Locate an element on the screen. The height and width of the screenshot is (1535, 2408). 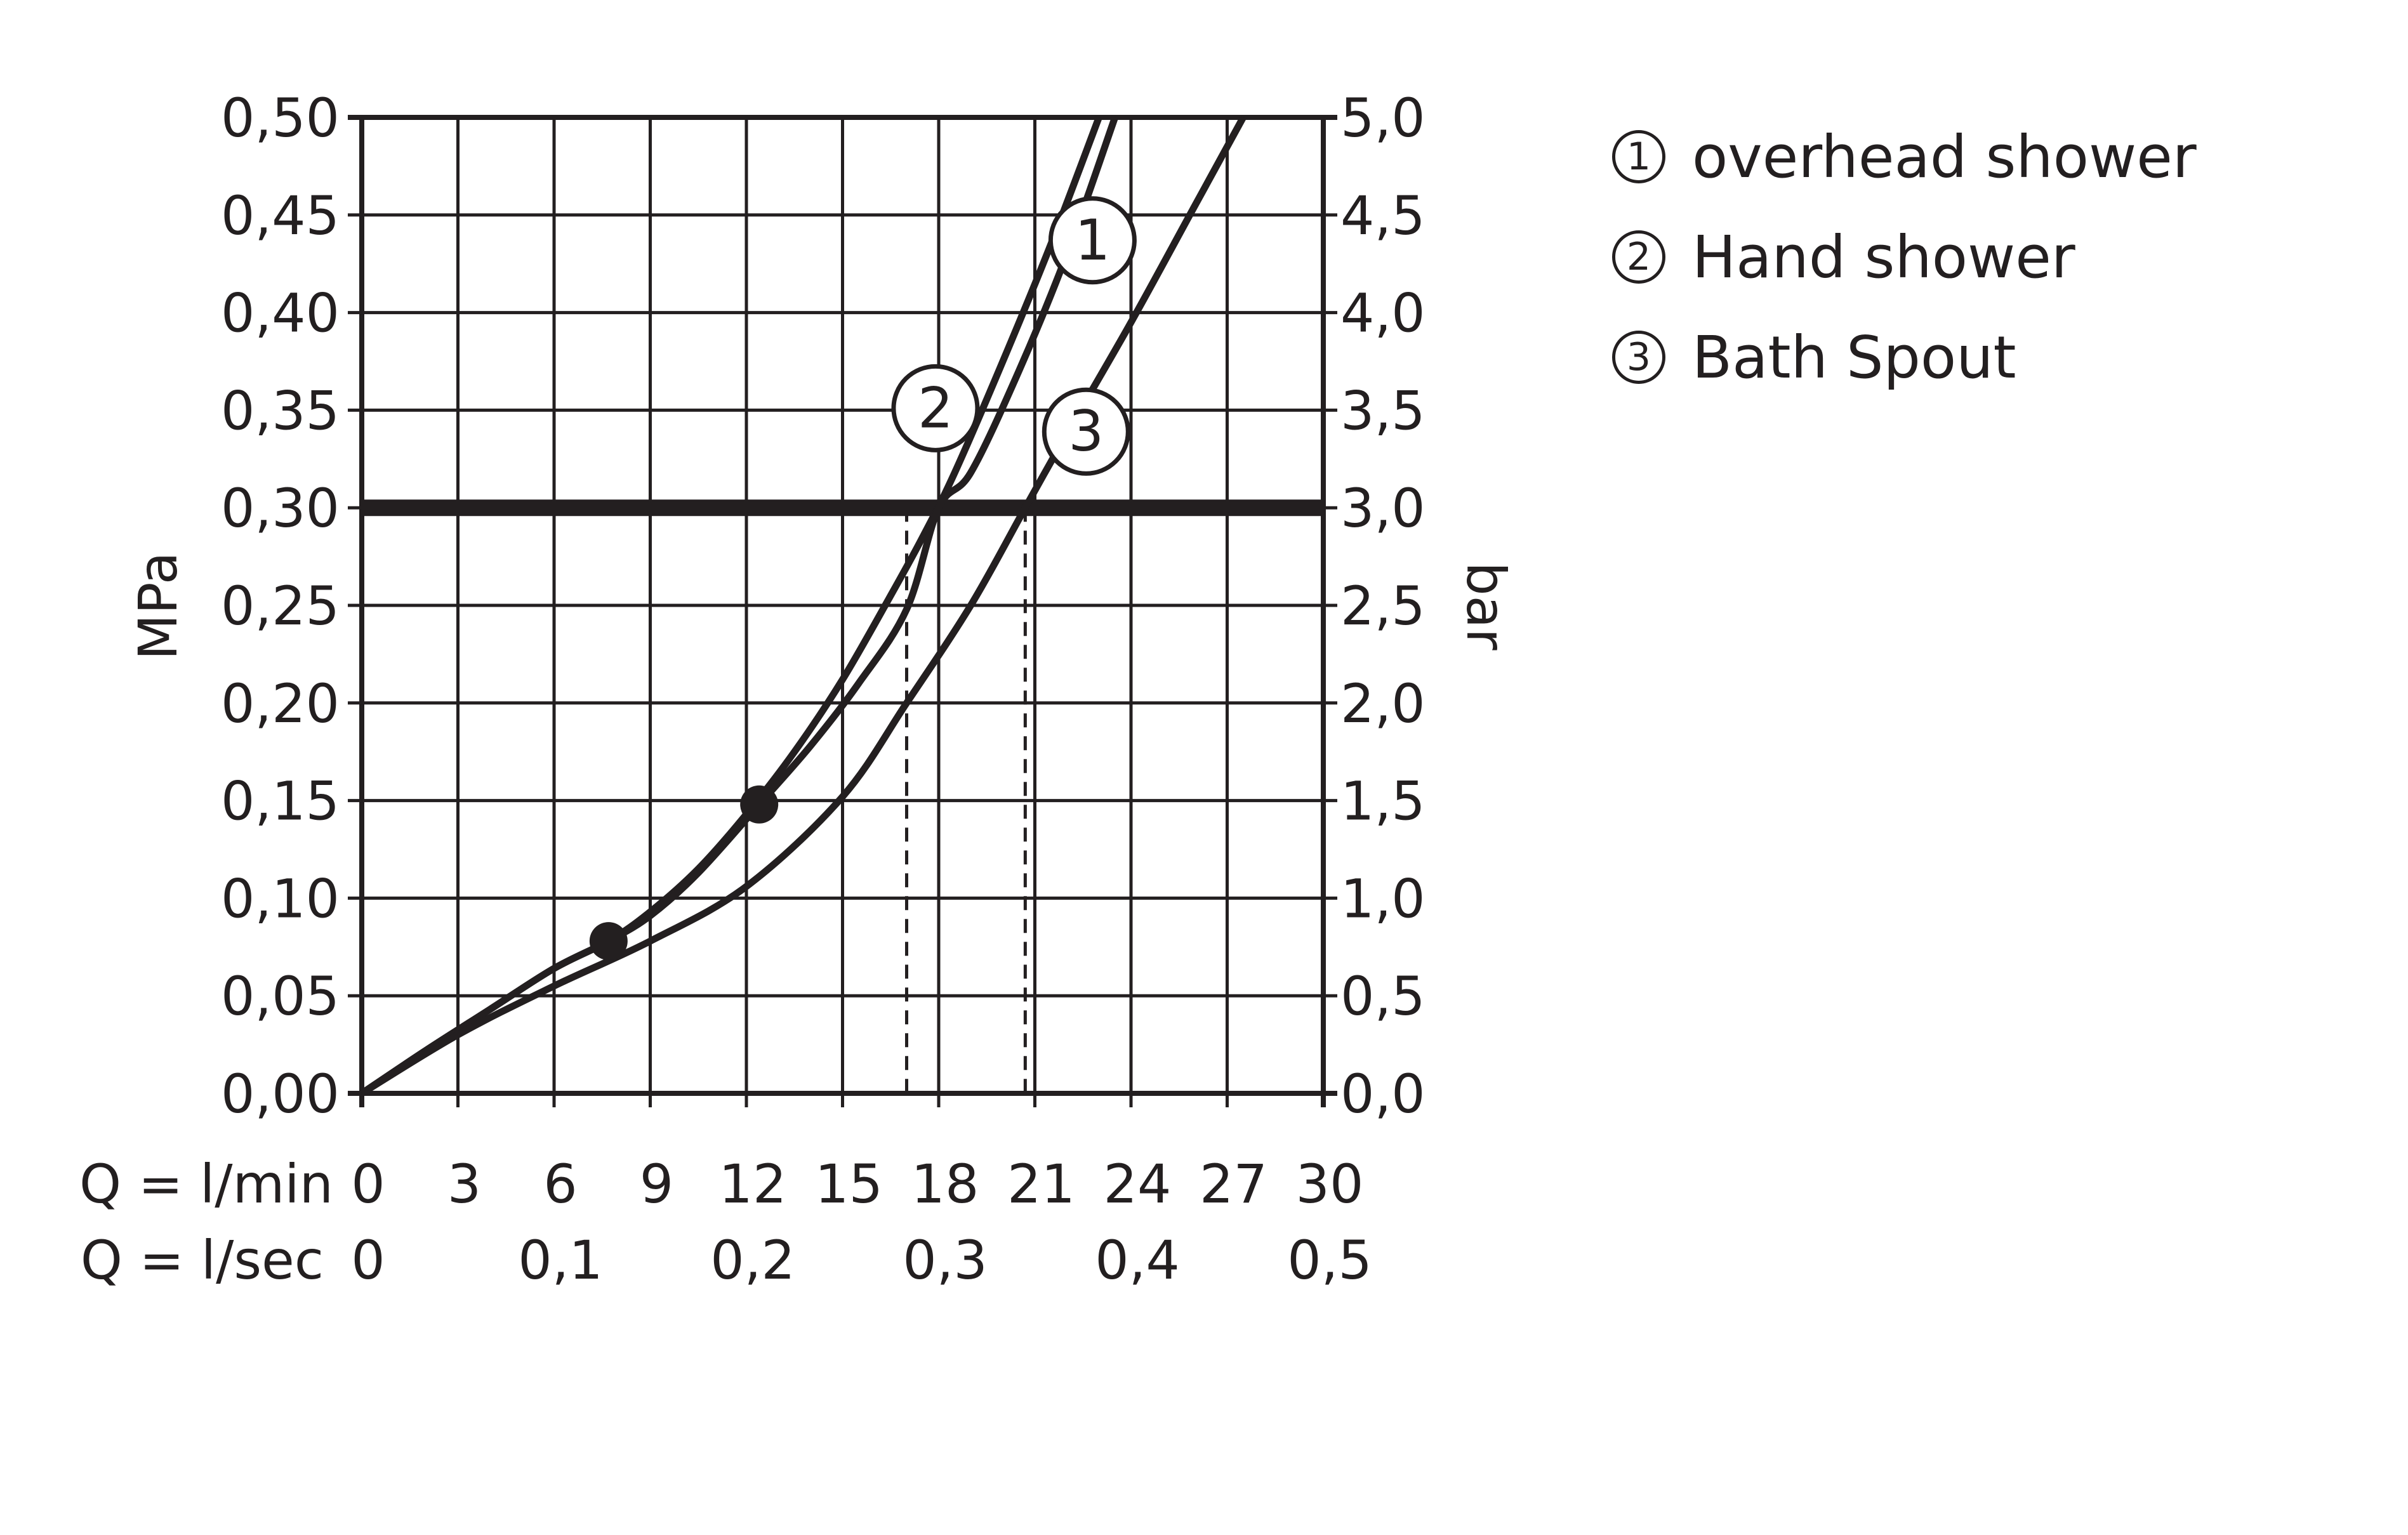
legend-marker-2: 2 is located at coordinates (1638, 257).